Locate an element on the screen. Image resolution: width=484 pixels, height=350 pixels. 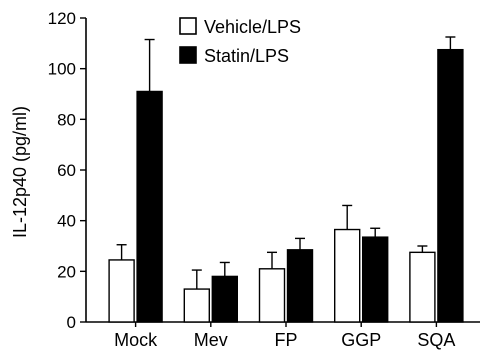
y-tick-label: 0 is located at coordinates (71, 322).